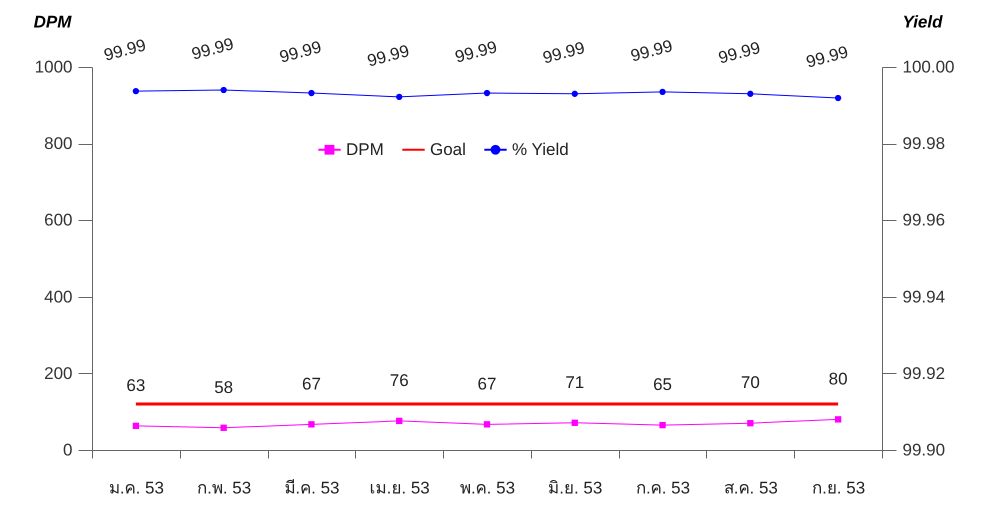 The width and height of the screenshot is (990, 516). Describe the element at coordinates (839, 488) in the screenshot. I see `x-tick-label: ก.ย. 53` at that location.